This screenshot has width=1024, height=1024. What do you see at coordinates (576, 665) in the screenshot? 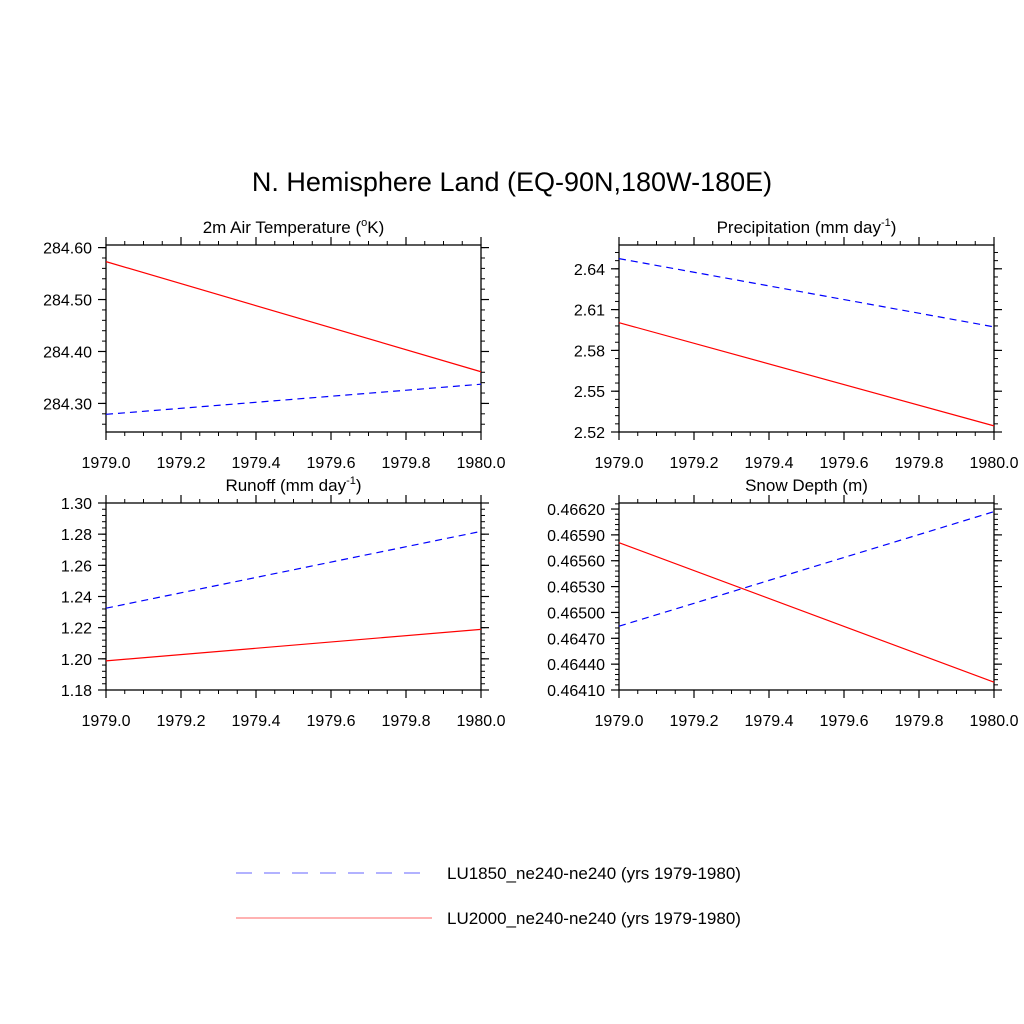
I see `y-tick-label: 0.46440` at bounding box center [576, 665].